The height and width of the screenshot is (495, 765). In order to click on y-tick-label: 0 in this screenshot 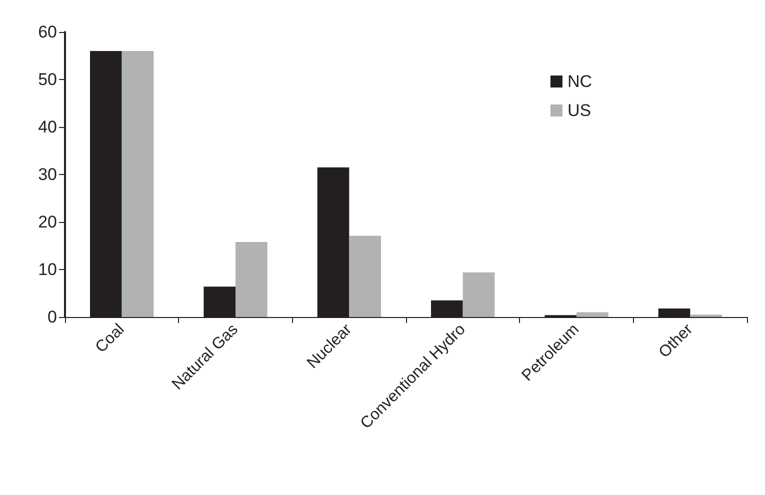, I will do `click(52, 317)`.